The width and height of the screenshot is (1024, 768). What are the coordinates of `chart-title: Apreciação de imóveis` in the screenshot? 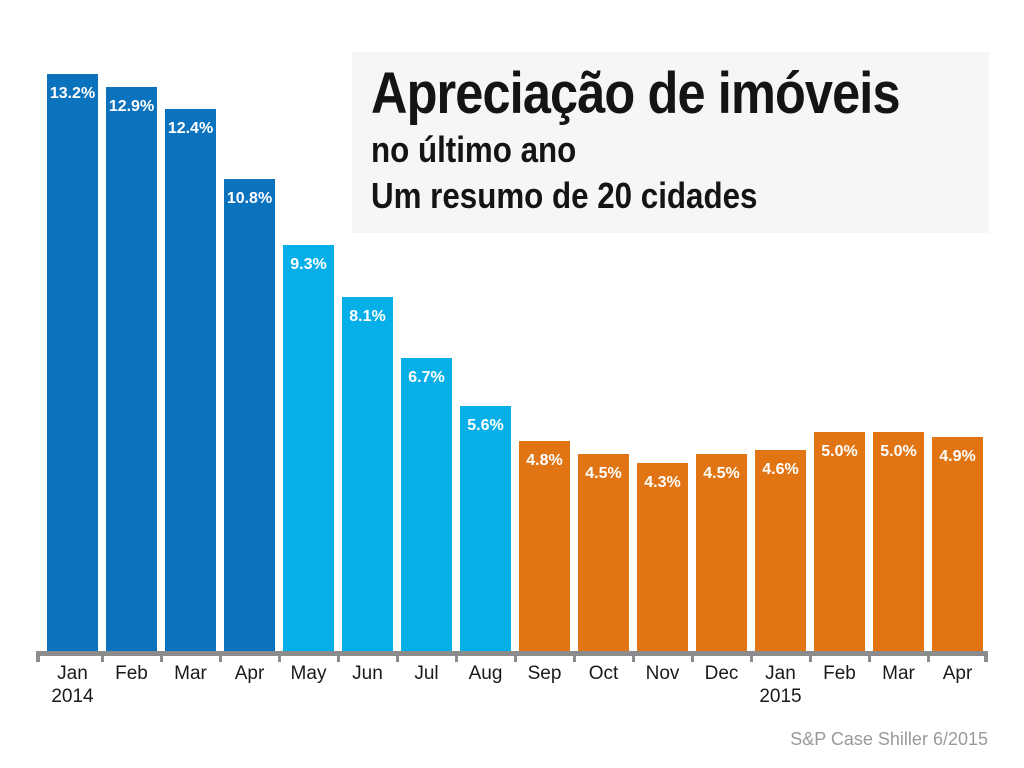 It's located at (636, 93).